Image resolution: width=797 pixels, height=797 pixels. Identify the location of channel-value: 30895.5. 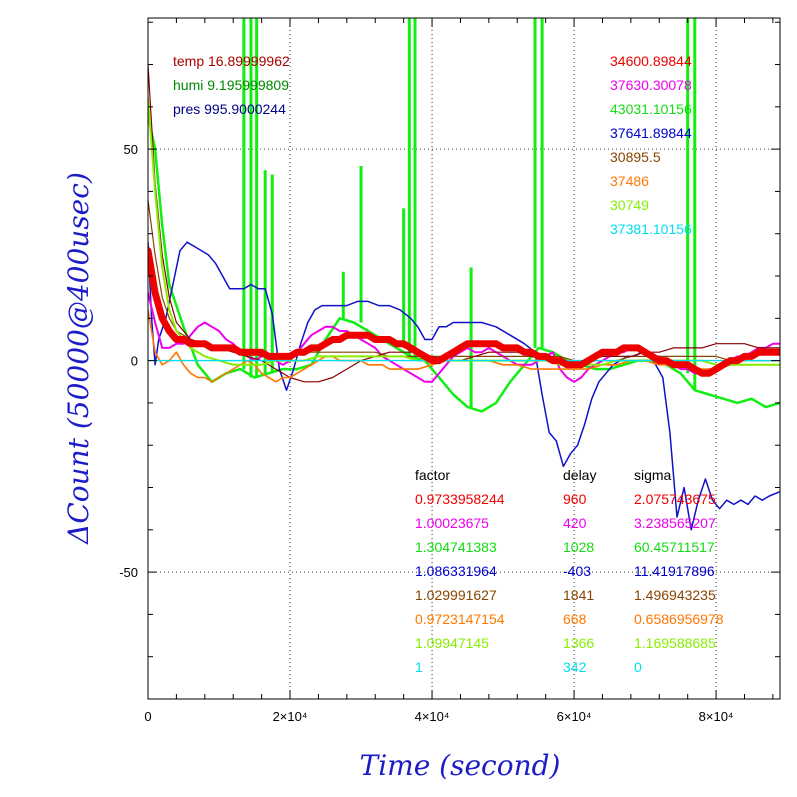
(635, 157).